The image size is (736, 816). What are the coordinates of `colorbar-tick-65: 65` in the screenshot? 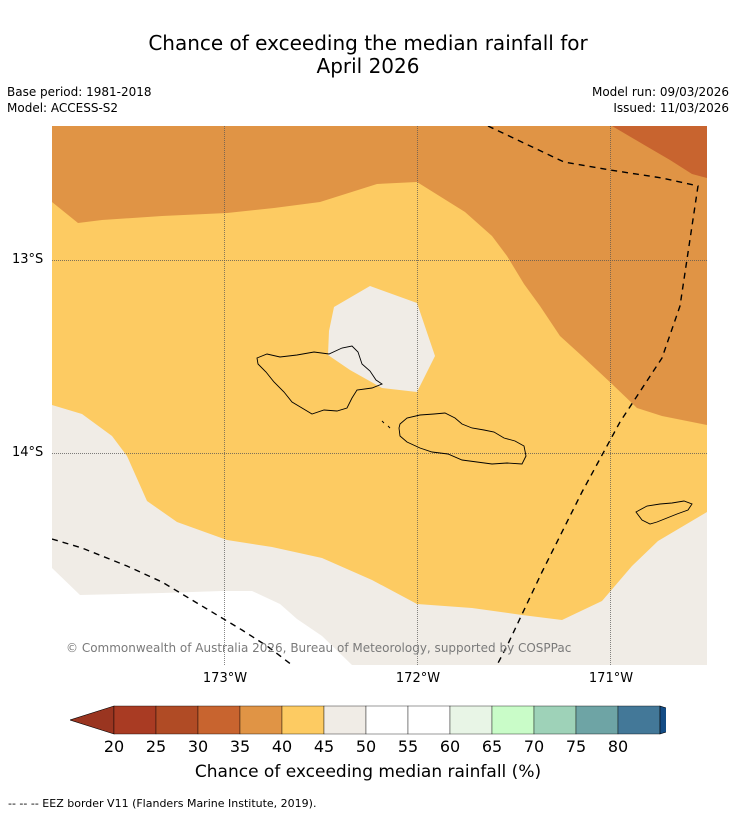 It's located at (492, 746).